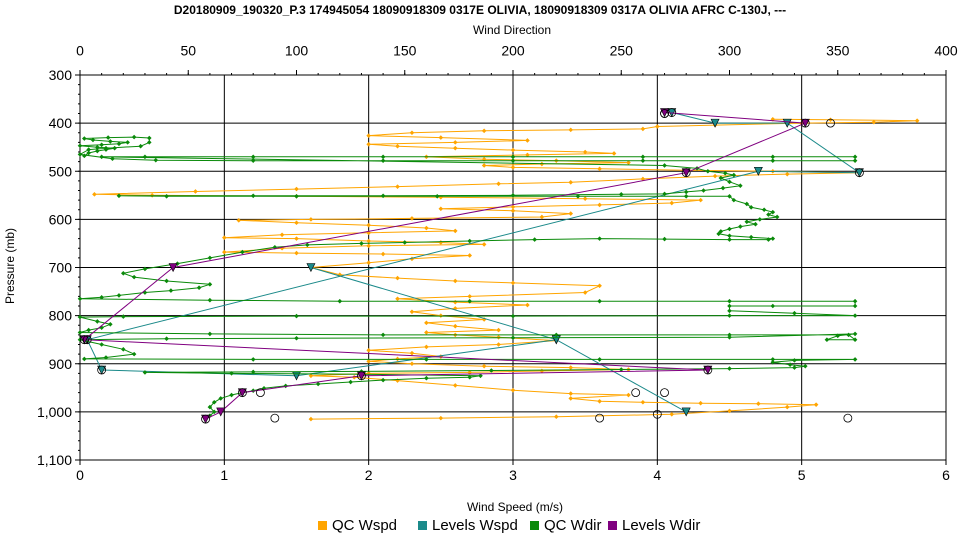 The image size is (960, 541). Describe the element at coordinates (946, 51) in the screenshot. I see `x-top-tick-label: 400` at that location.